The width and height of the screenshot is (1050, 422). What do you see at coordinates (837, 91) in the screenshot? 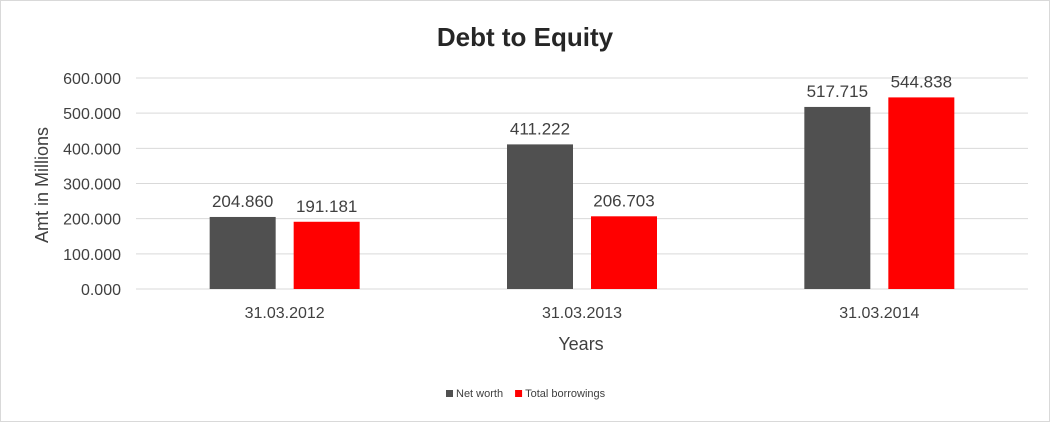
I see `data-label: 517.715` at bounding box center [837, 91].